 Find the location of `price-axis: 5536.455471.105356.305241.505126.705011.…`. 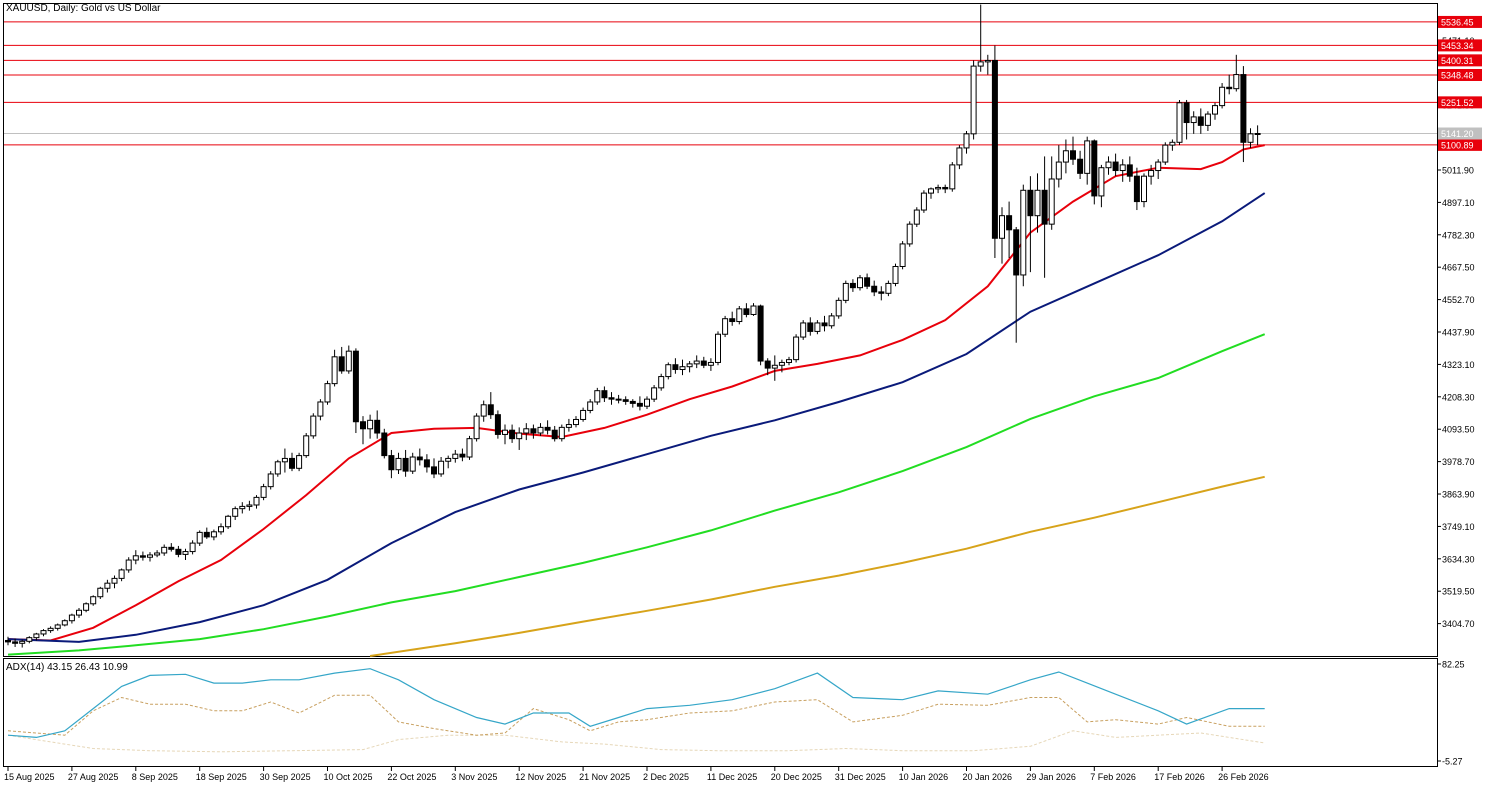

price-axis: 5536.455471.105356.305241.505126.705011.… is located at coordinates (1459, 322).